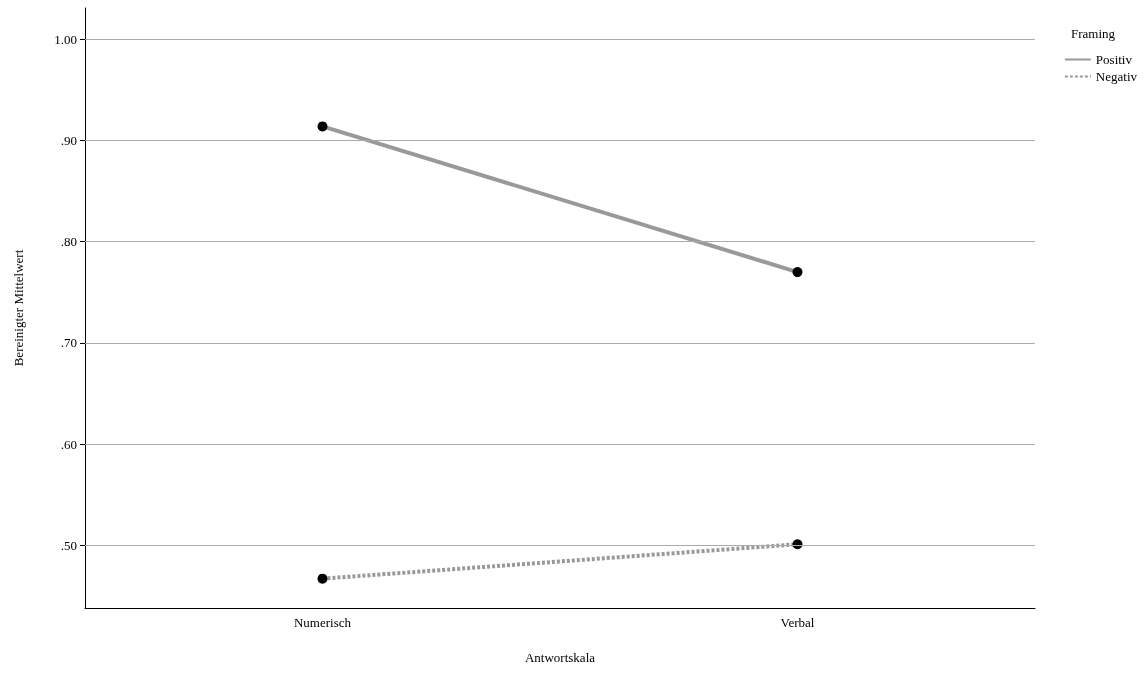 The image size is (1146, 675). Describe the element at coordinates (68, 545) in the screenshot. I see `y-tick-label: .50` at that location.